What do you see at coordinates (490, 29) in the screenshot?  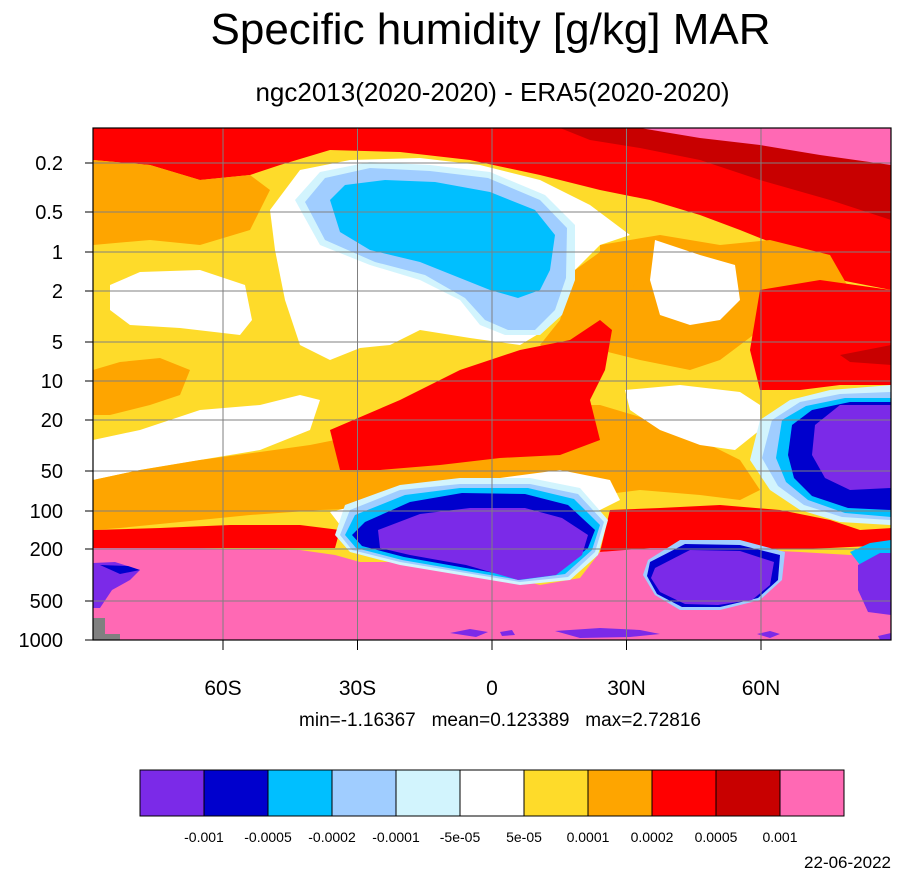 I see `chart-title: Specific humidity [g/kg] MAR` at bounding box center [490, 29].